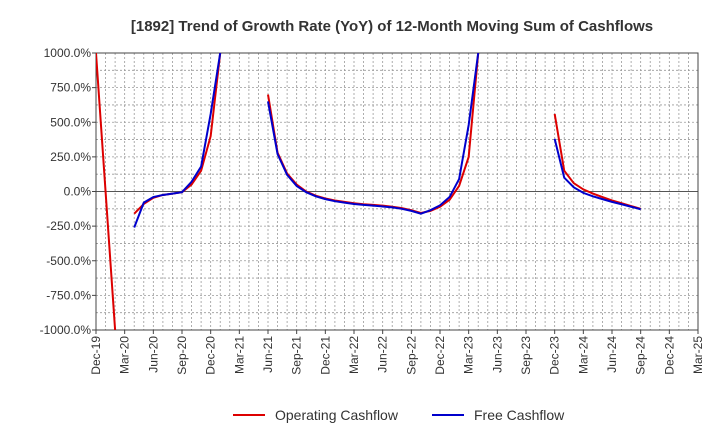 The height and width of the screenshot is (440, 720). Describe the element at coordinates (125, 355) in the screenshot. I see `x-tick-label: Mar-20` at that location.